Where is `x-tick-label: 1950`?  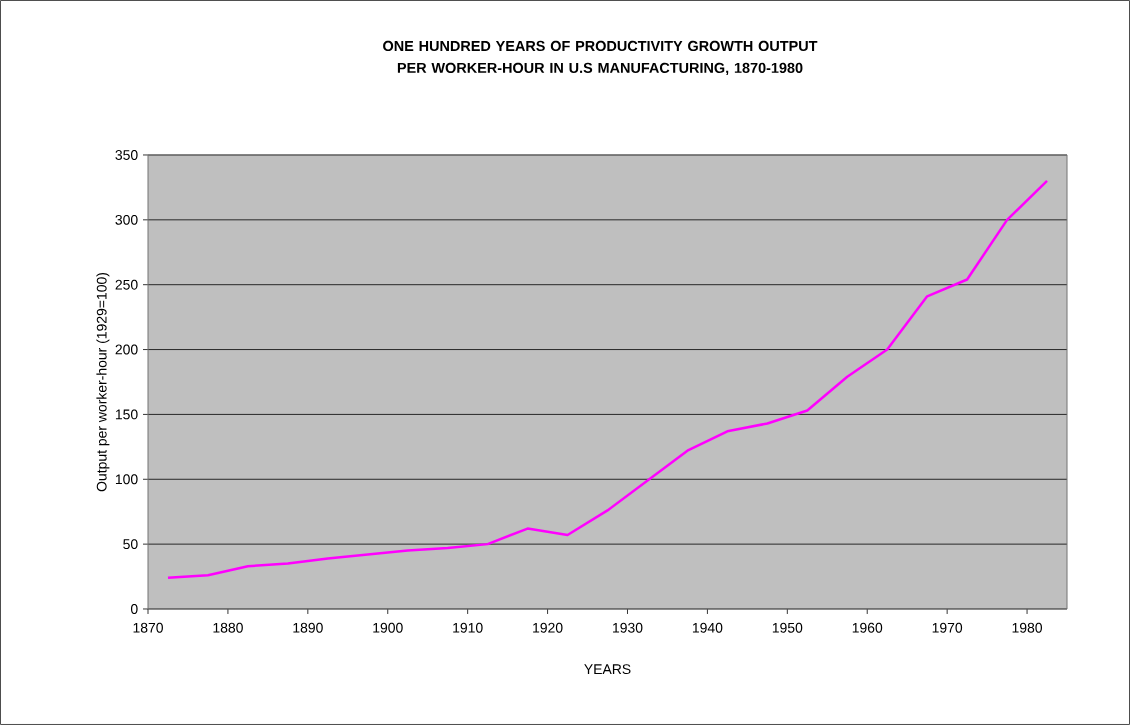 x-tick-label: 1950 is located at coordinates (787, 627).